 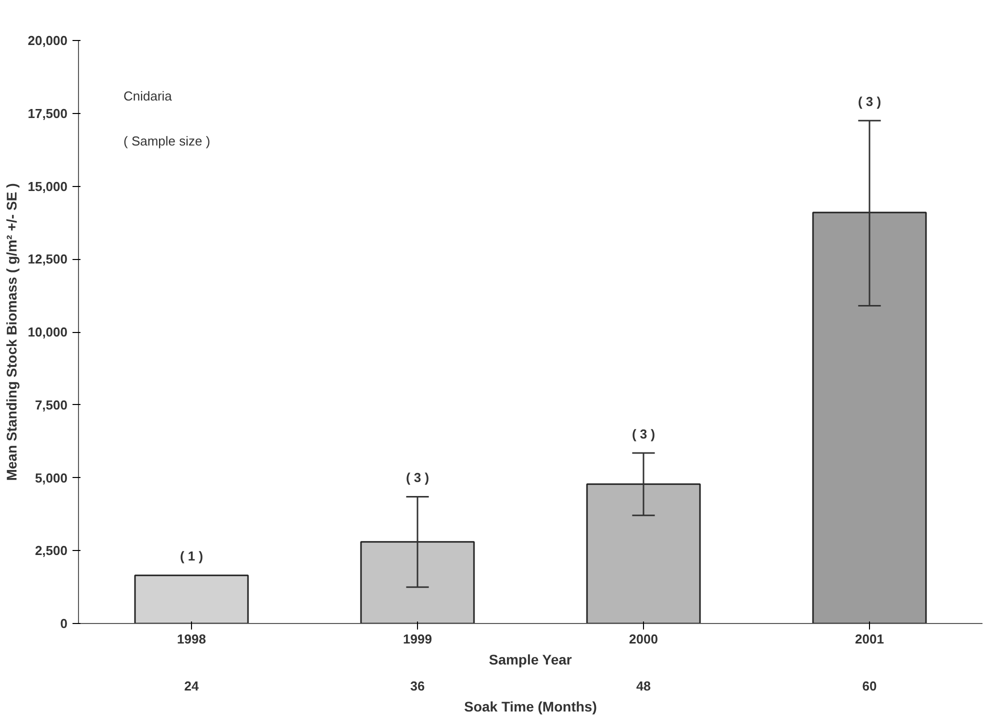 What do you see at coordinates (417, 639) in the screenshot?
I see `x-tick-label: 1999` at bounding box center [417, 639].